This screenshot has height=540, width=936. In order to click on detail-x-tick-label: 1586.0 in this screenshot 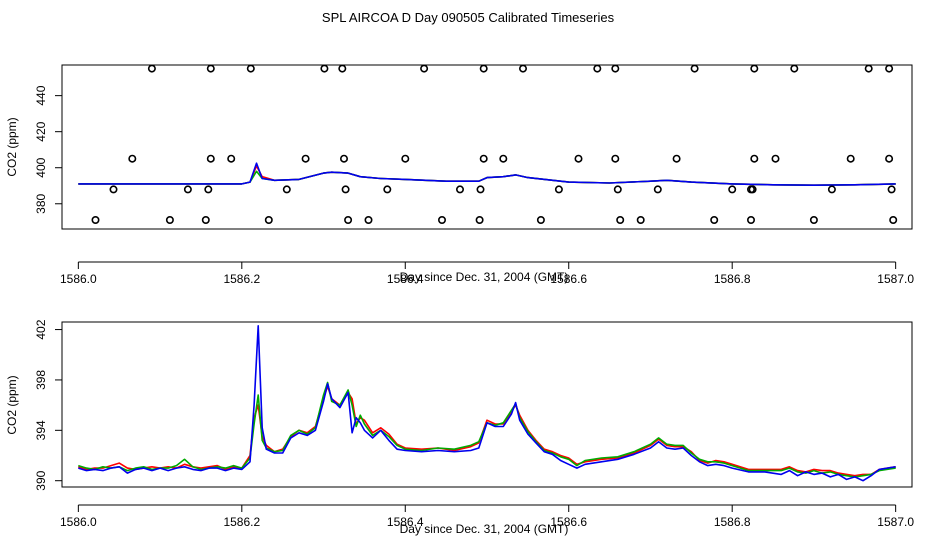, I will do `click(78, 522)`.